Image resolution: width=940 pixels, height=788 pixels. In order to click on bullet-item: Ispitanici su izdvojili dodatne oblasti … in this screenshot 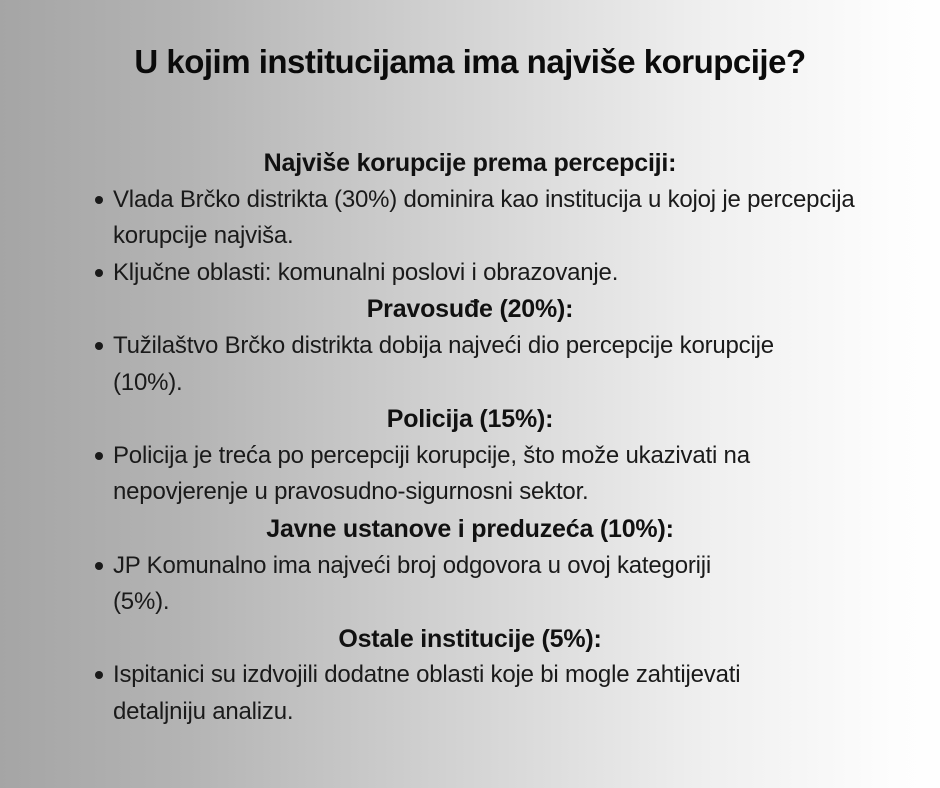, I will do `click(432, 693)`.